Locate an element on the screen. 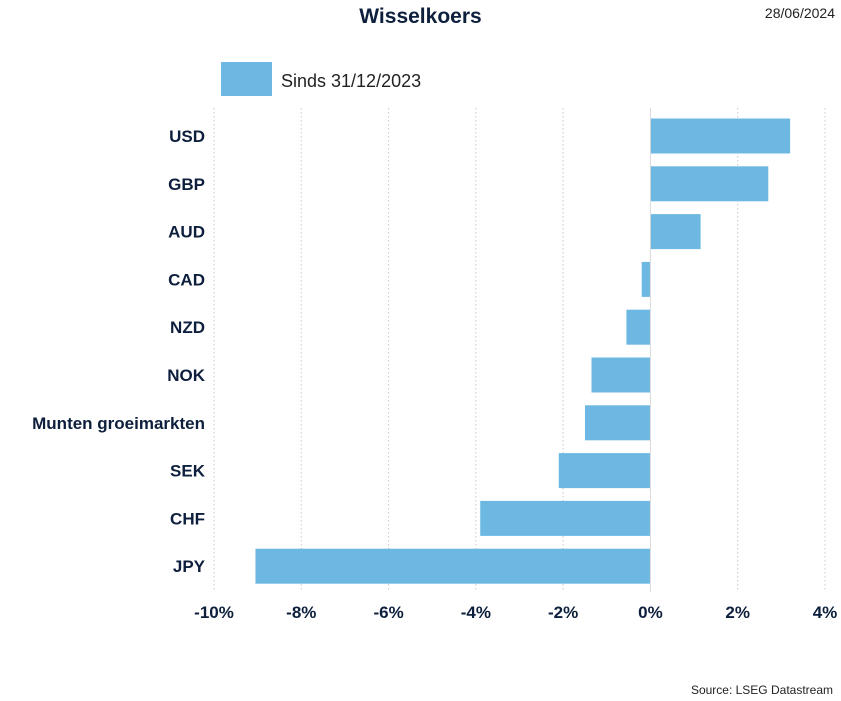 The height and width of the screenshot is (701, 841). category-label: SEK is located at coordinates (188, 471).